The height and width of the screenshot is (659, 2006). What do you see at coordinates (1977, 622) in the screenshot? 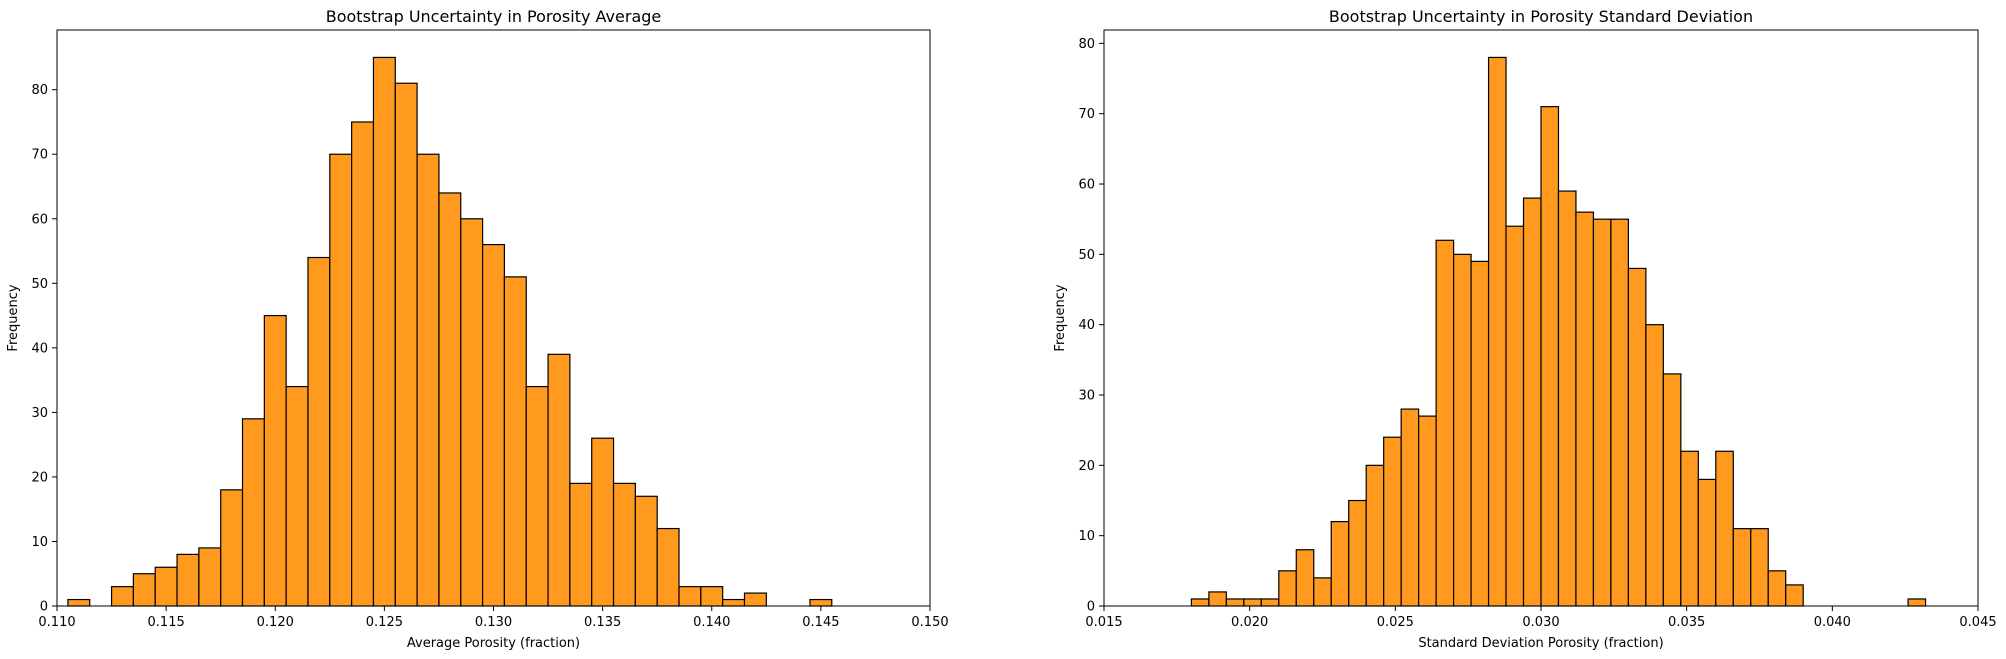
I see `x-tick-label: 0.045` at bounding box center [1977, 622].